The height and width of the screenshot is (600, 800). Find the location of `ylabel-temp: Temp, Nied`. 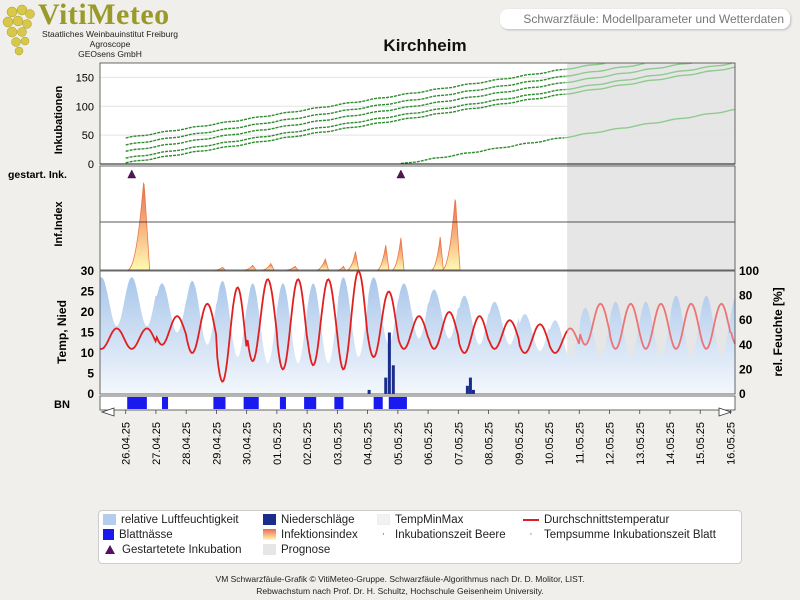

ylabel-temp: Temp, Nied is located at coordinates (62, 332).